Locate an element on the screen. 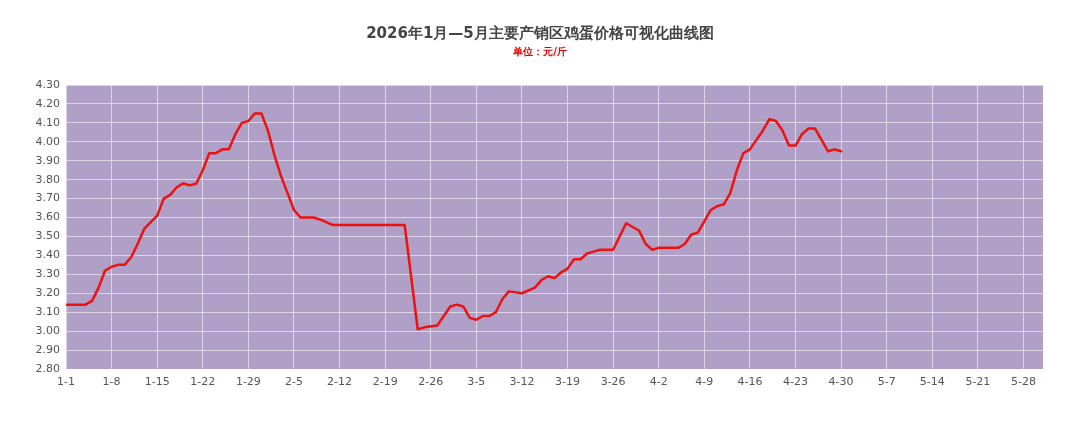 The height and width of the screenshot is (426, 1080). x-tick-label: 4-9 is located at coordinates (704, 382).